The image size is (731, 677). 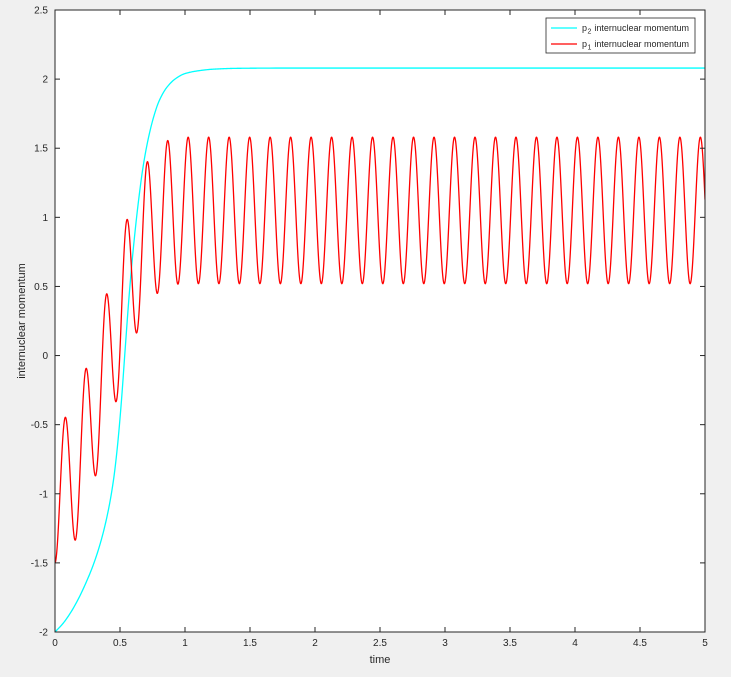 I want to click on x-tick-label: 3.5, so click(x=510, y=643).